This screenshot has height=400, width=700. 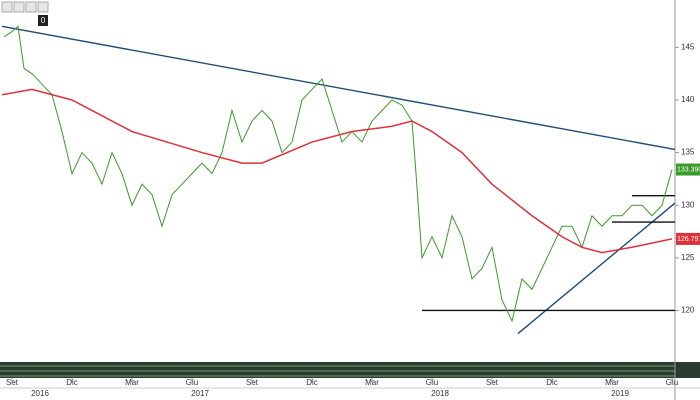 I want to click on trend-line, so click(x=596, y=268).